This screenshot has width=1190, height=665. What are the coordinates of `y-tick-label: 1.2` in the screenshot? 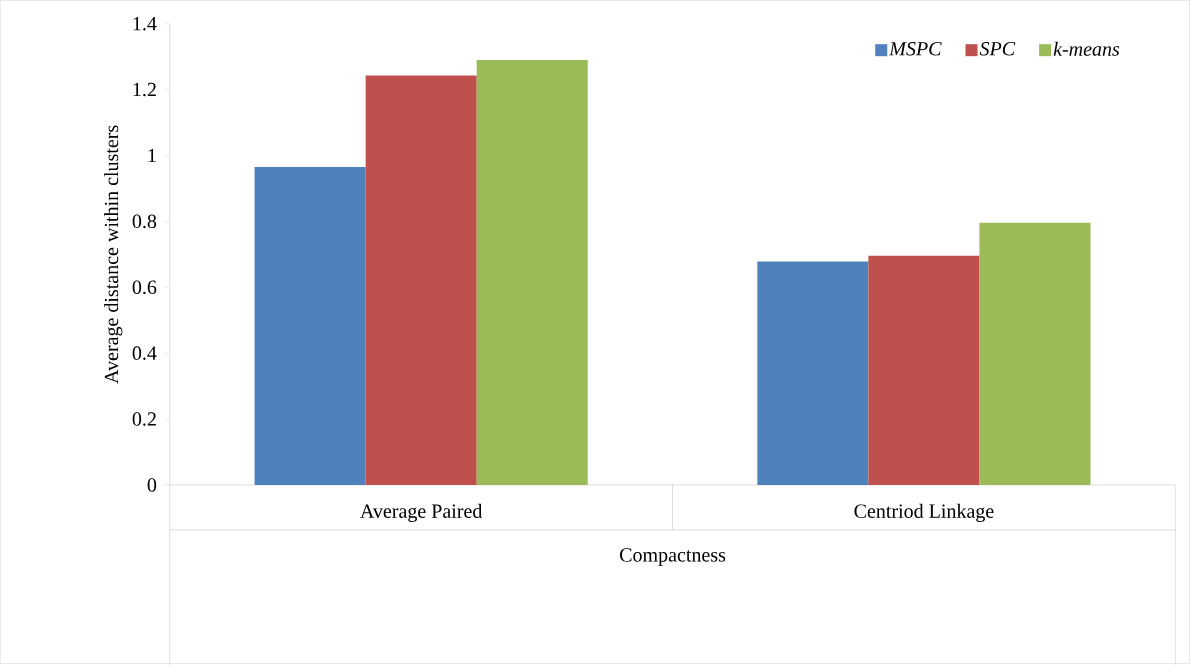 It's located at (144, 89).